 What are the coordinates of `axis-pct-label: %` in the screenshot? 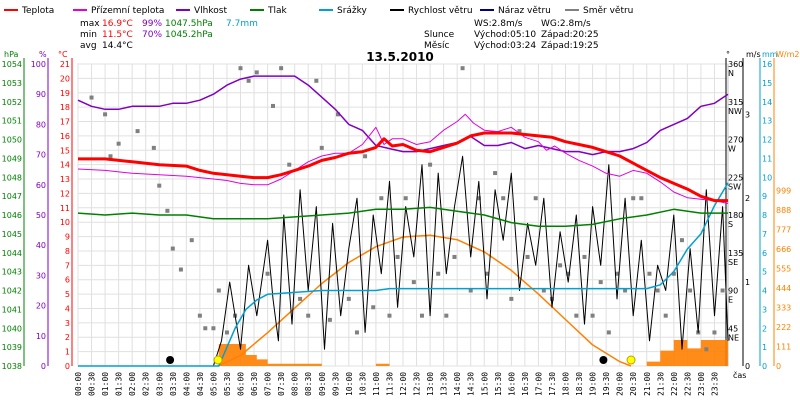 It's located at (43, 54).